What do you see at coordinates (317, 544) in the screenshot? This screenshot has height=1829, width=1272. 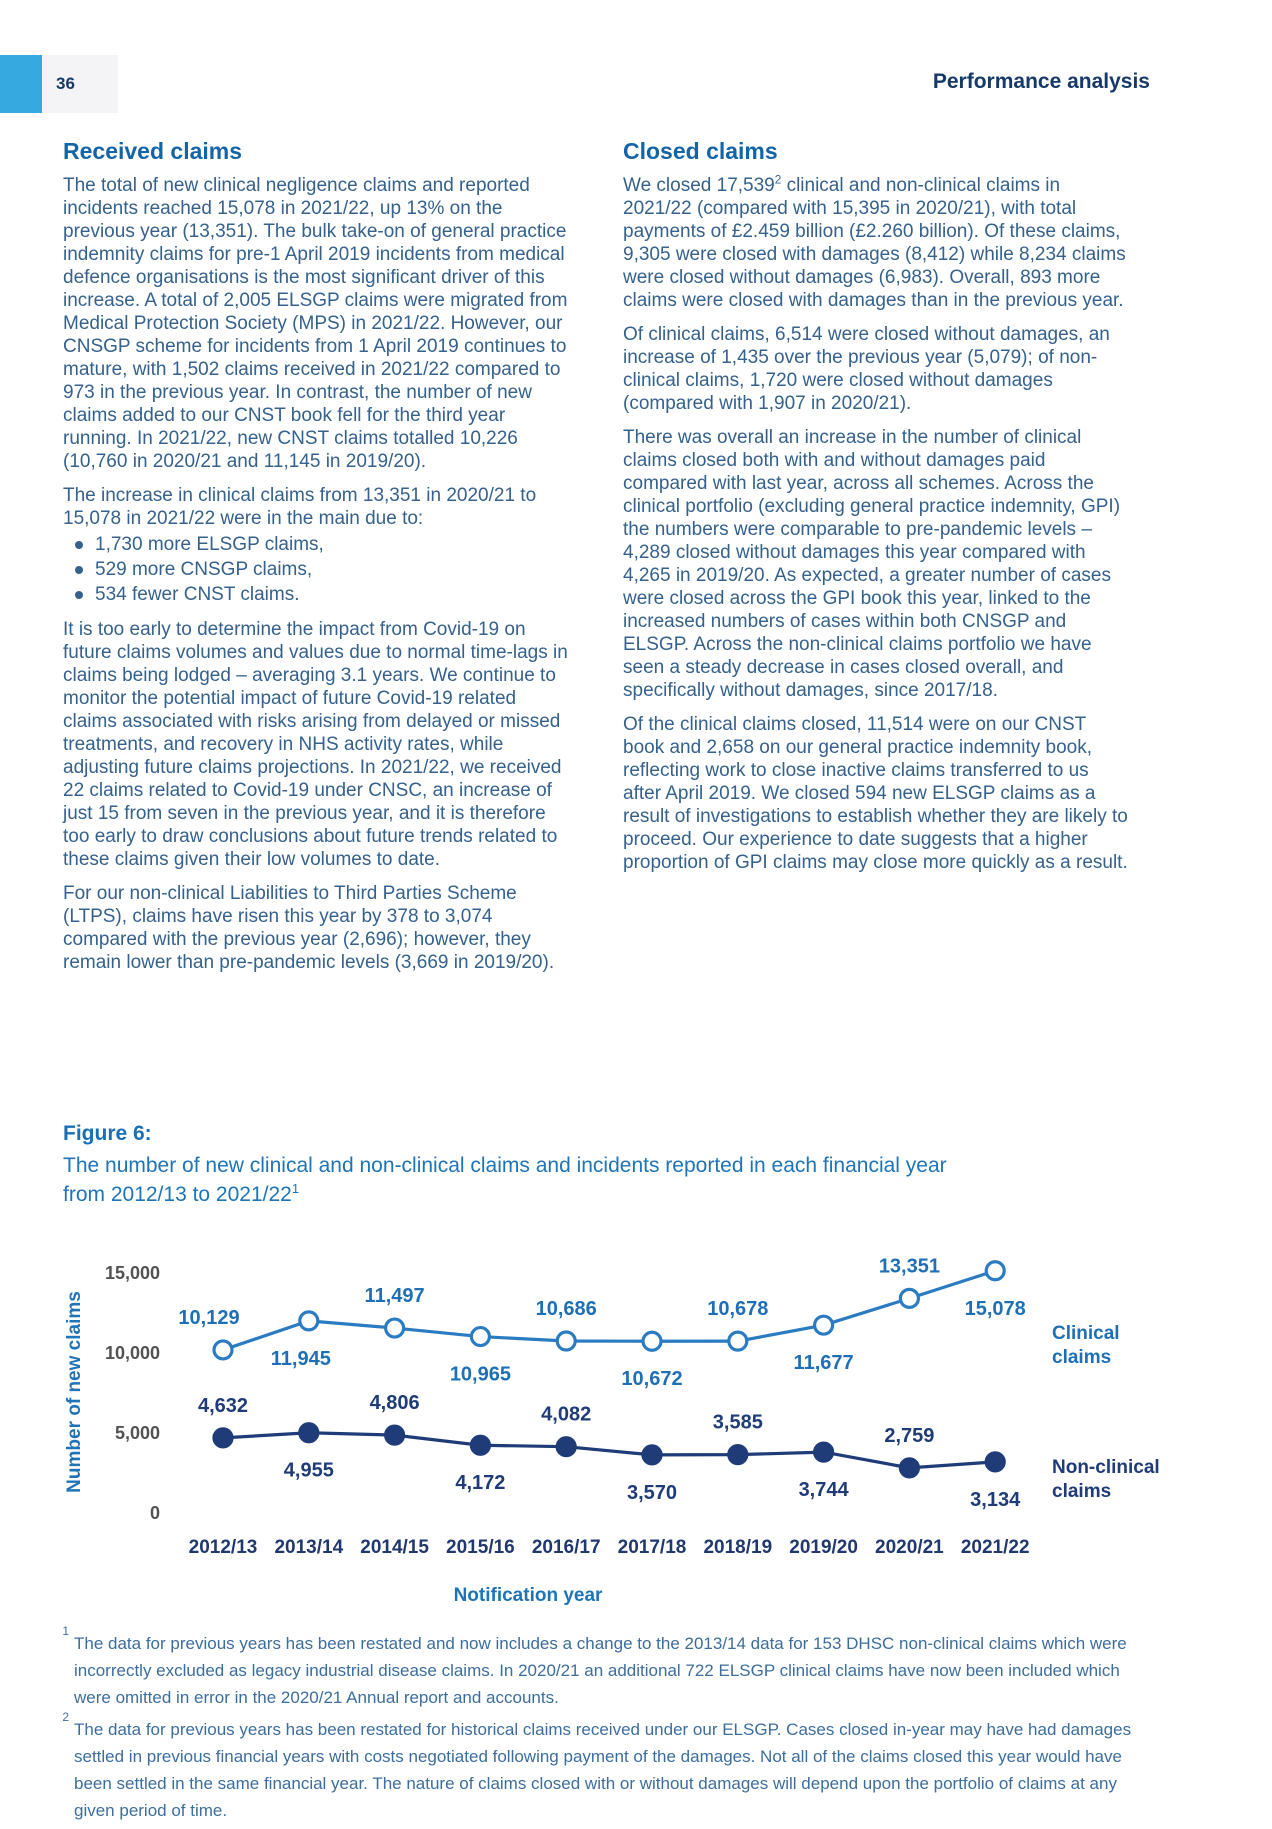 I see `list-item: 1,730 more ELSGP claims,` at bounding box center [317, 544].